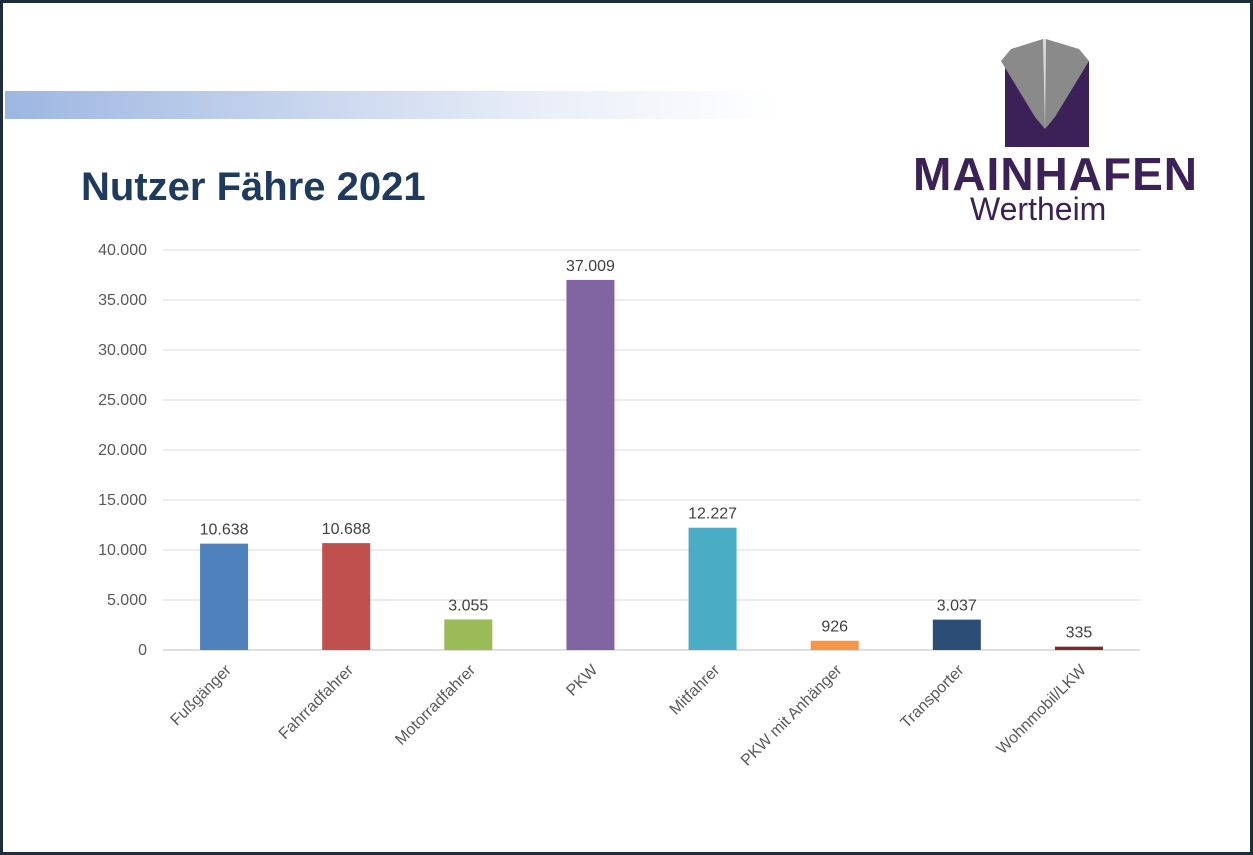 This screenshot has height=855, width=1253. What do you see at coordinates (695, 689) in the screenshot?
I see `category-label: Mitfahrer` at bounding box center [695, 689].